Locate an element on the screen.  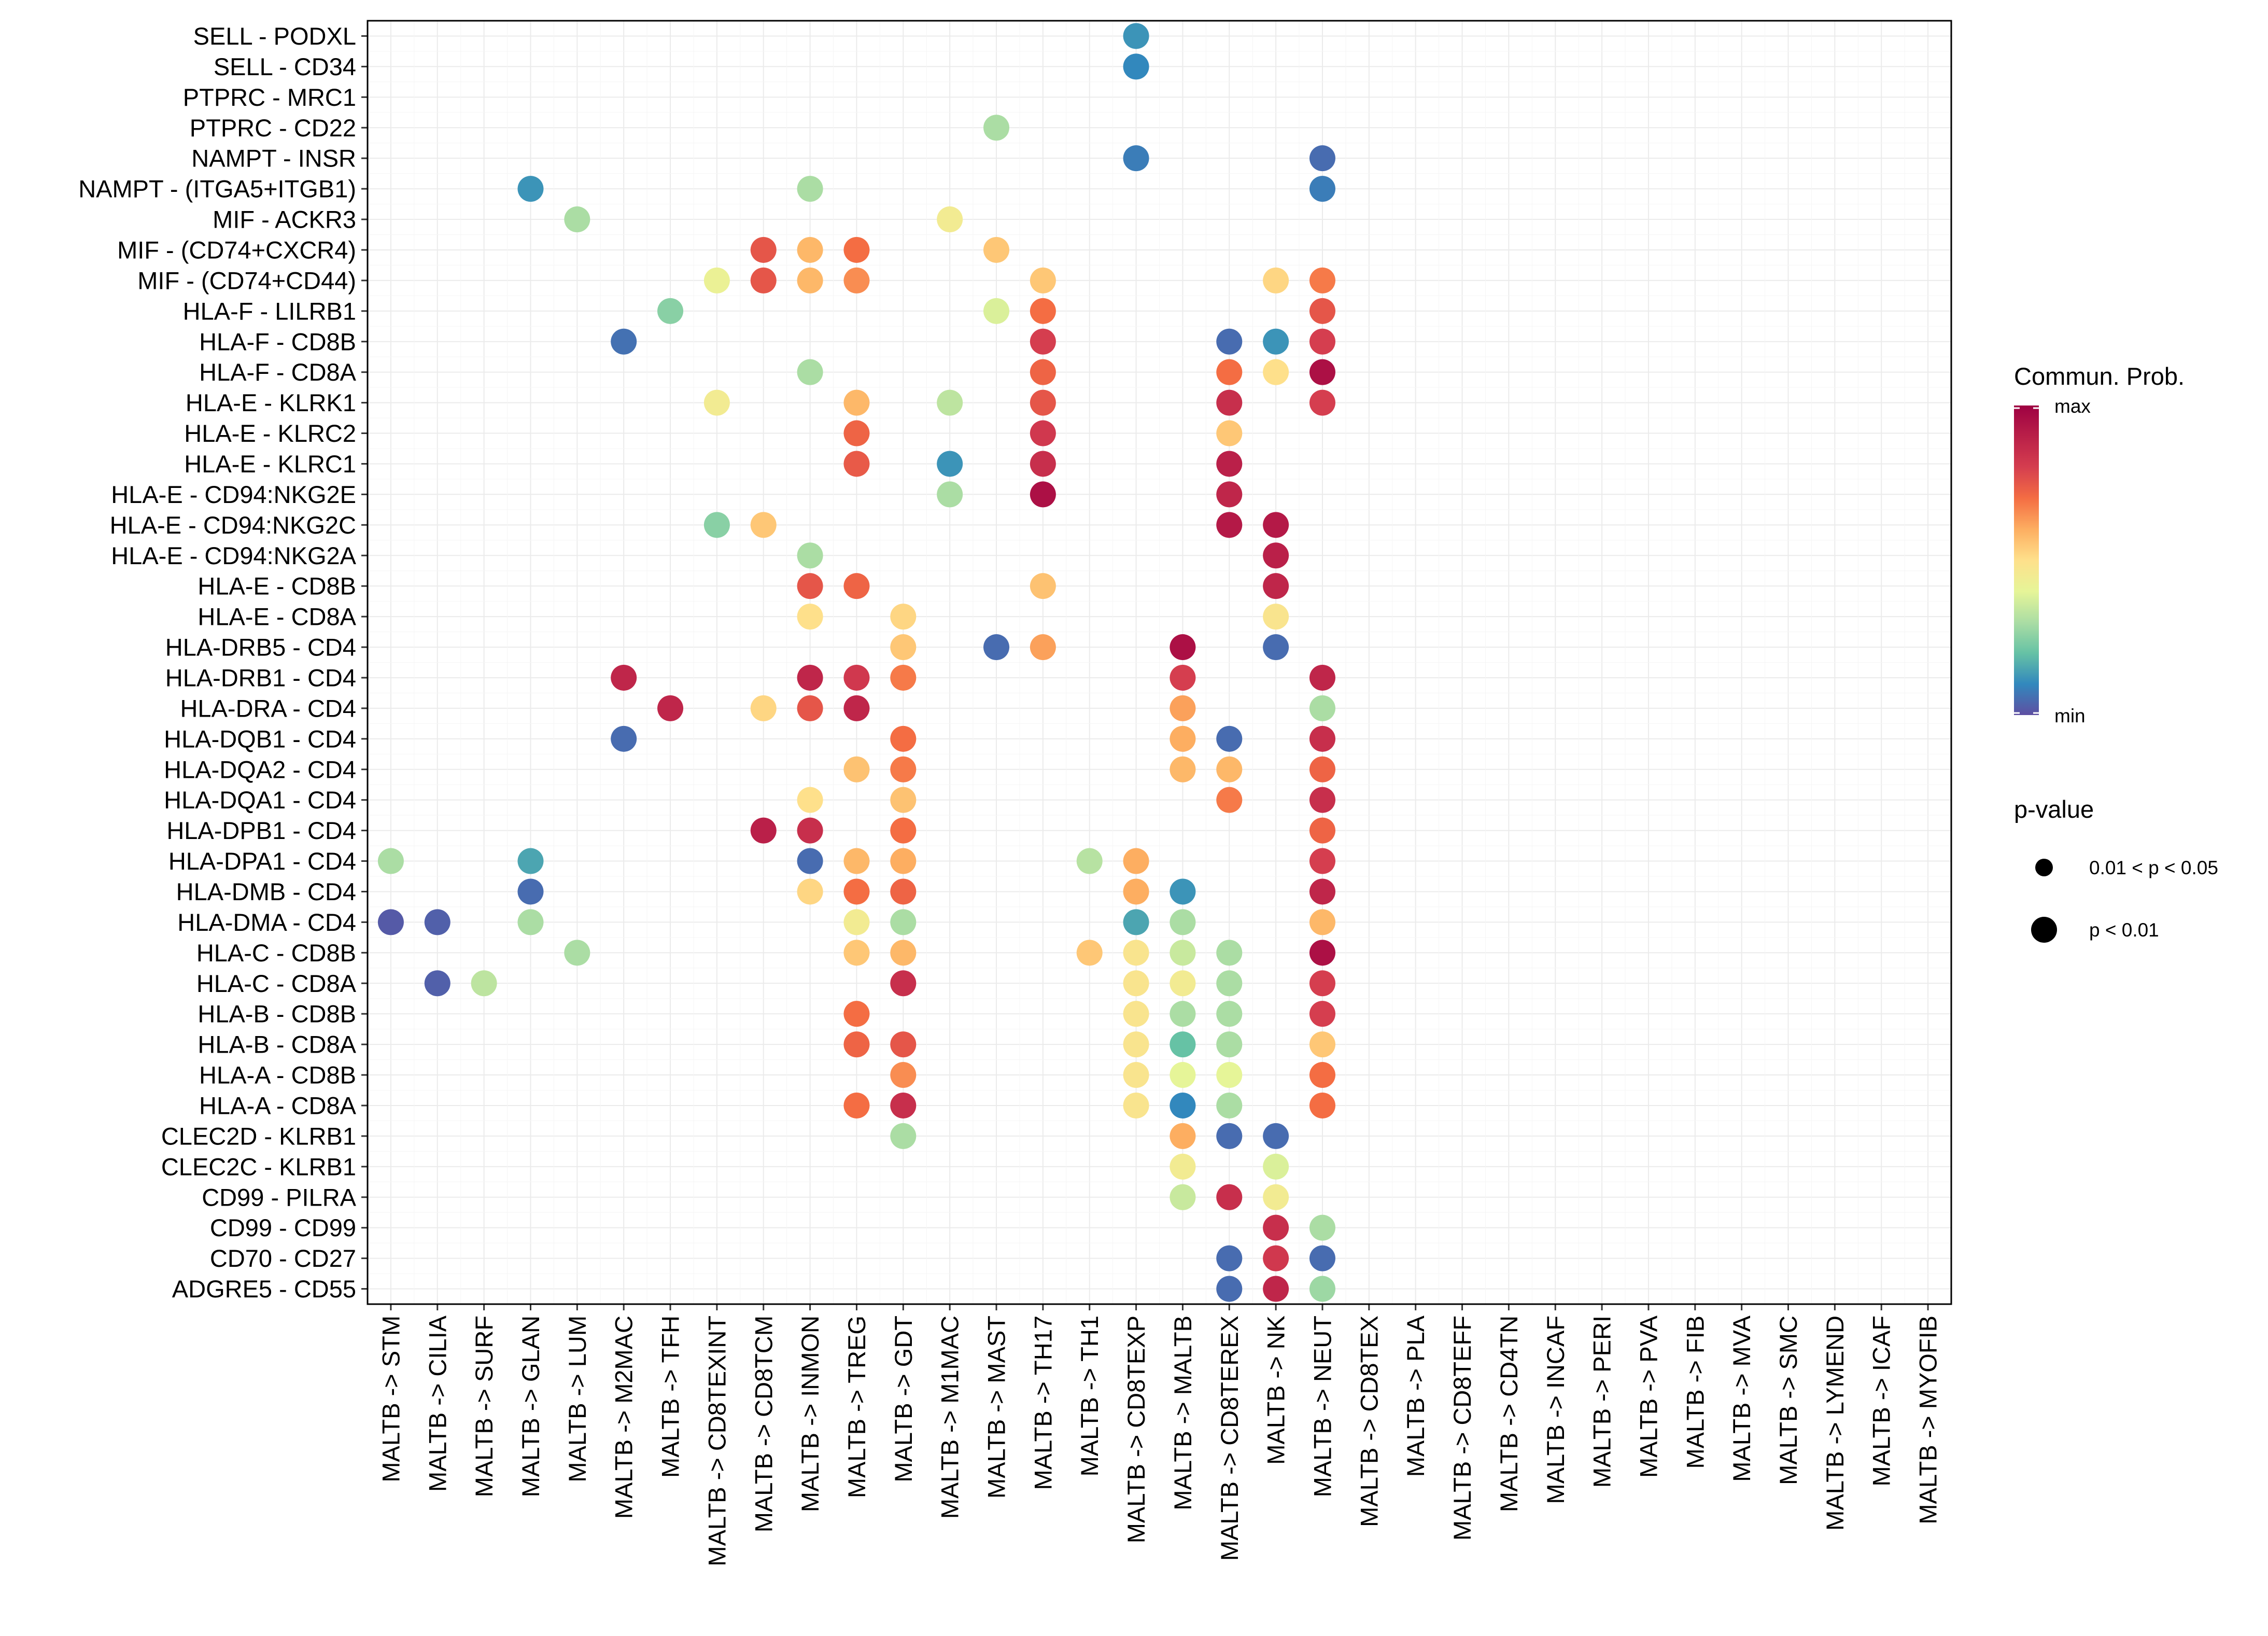
y-tick-label: CD99 - CD99 is located at coordinates (283, 1227).